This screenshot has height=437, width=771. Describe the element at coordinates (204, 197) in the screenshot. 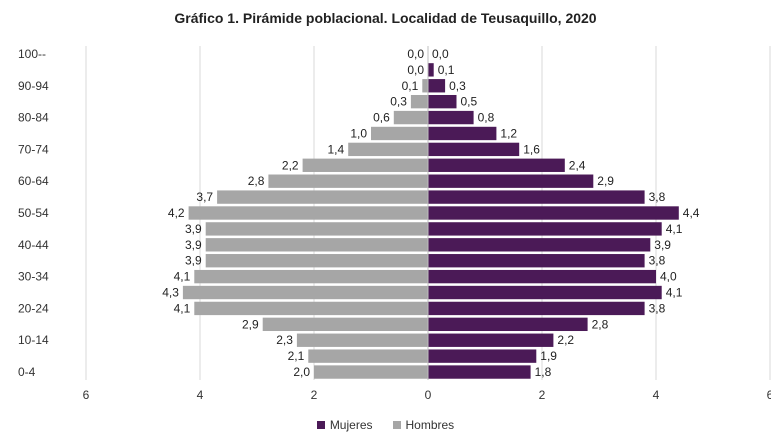

I see `data-label-hombres: 3,7` at that location.